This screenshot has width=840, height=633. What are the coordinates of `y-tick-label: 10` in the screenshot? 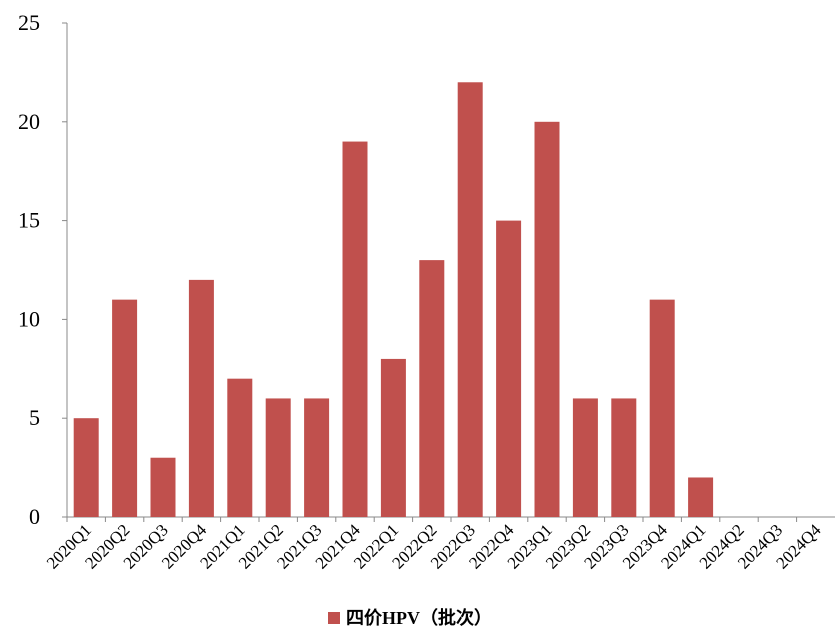 It's located at (29, 318).